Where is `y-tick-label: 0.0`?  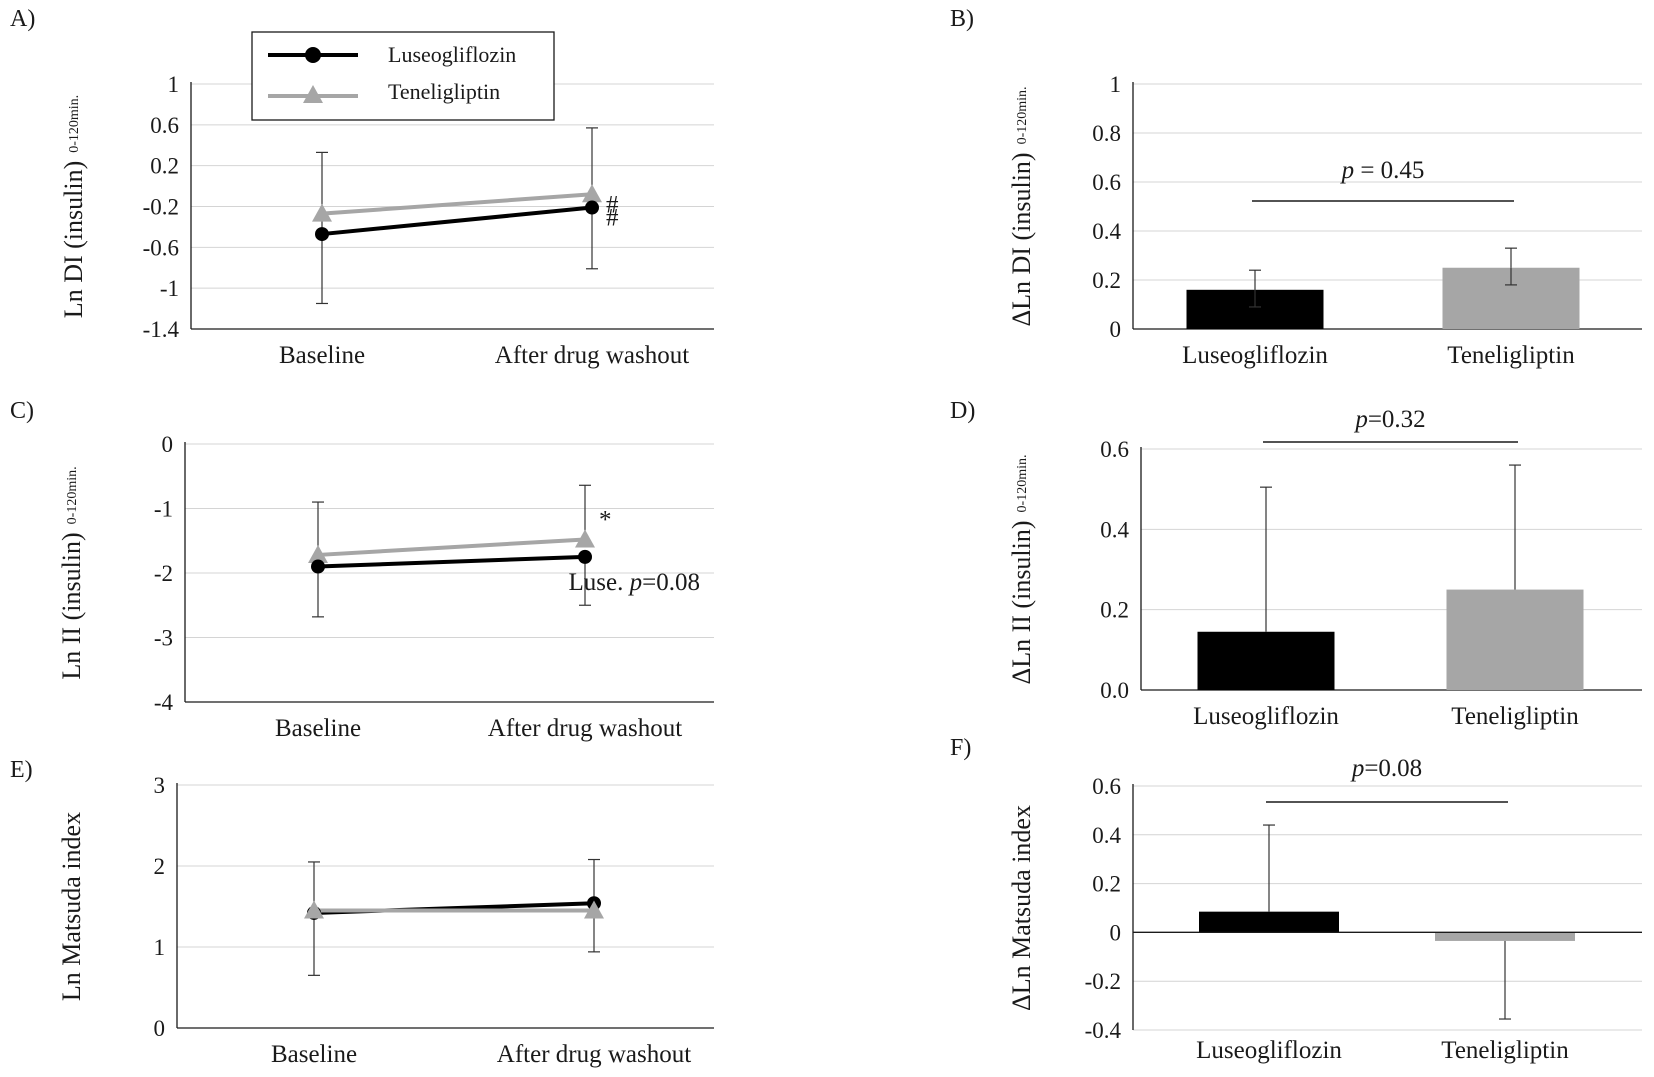
y-tick-label: 0.0 is located at coordinates (1114, 690).